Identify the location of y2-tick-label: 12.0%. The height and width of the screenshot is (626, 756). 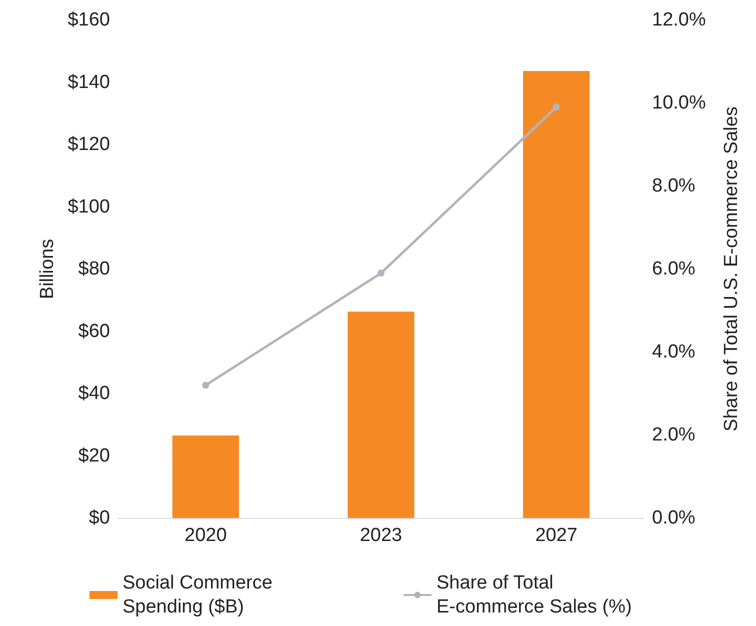
(679, 20).